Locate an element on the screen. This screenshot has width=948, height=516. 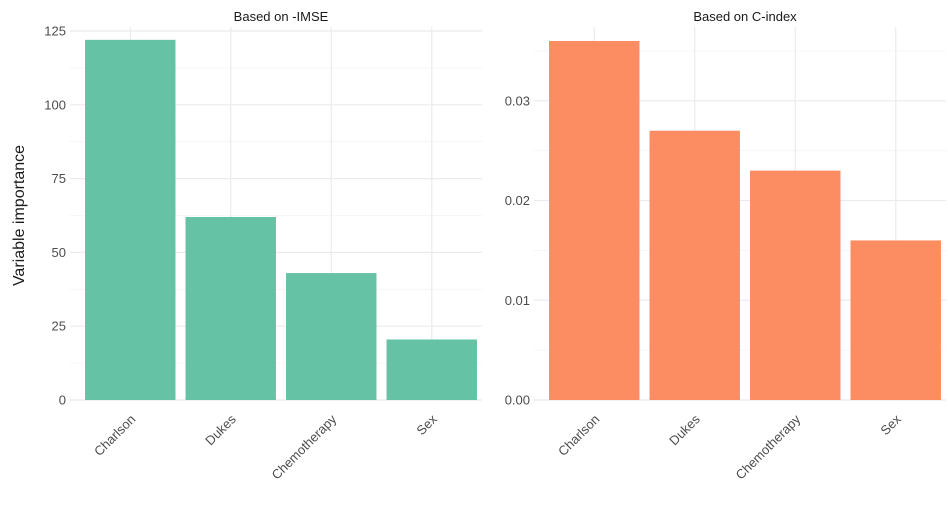
panel-2-y-tick-label: 0.02 is located at coordinates (517, 200).